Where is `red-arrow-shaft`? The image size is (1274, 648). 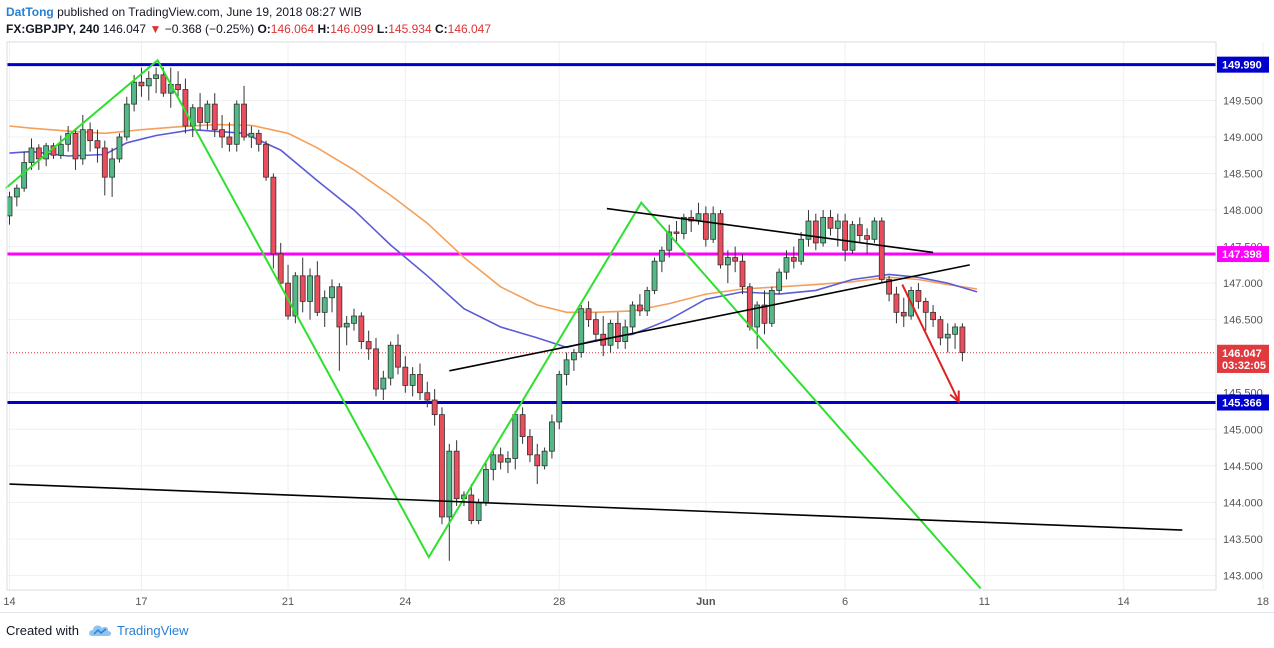 red-arrow-shaft is located at coordinates (930, 343).